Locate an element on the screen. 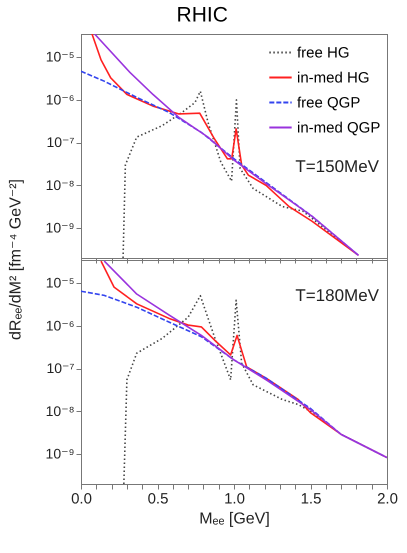 This screenshot has width=407, height=553. y-axis-title: dRₑₑ/dM² [fm⁻⁴ GeV⁻²] is located at coordinates (16, 259).